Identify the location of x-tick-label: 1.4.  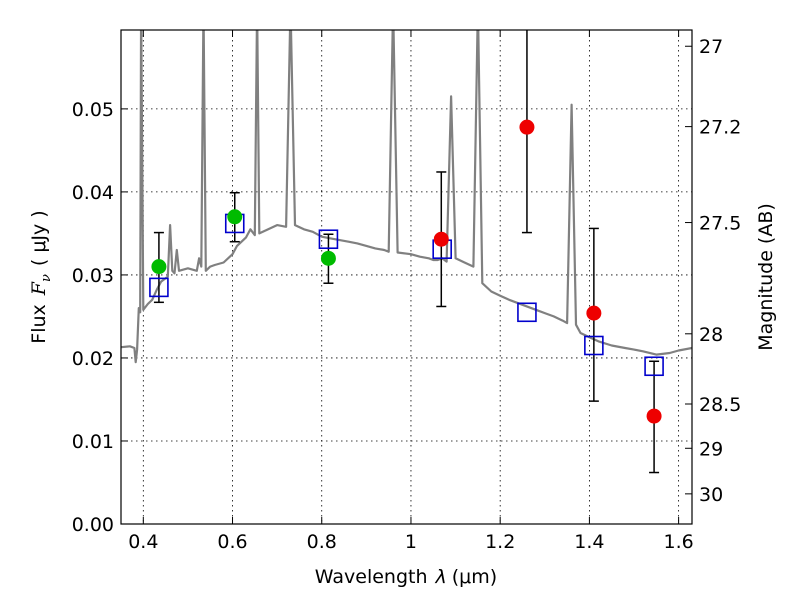
(589, 542).